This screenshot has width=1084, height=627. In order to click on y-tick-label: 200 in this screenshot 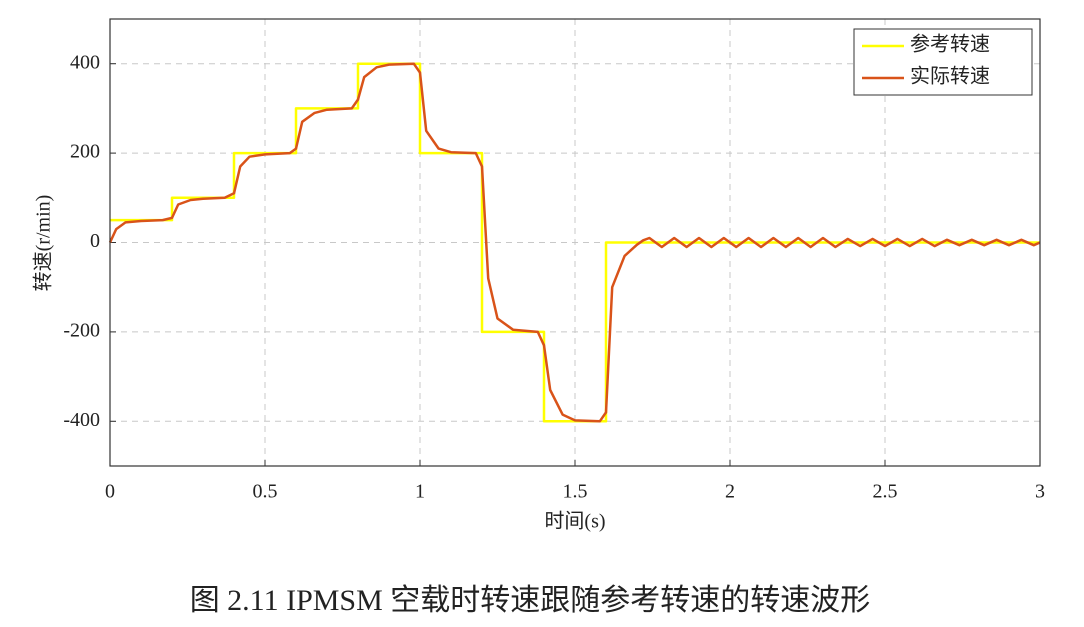, I will do `click(85, 152)`.